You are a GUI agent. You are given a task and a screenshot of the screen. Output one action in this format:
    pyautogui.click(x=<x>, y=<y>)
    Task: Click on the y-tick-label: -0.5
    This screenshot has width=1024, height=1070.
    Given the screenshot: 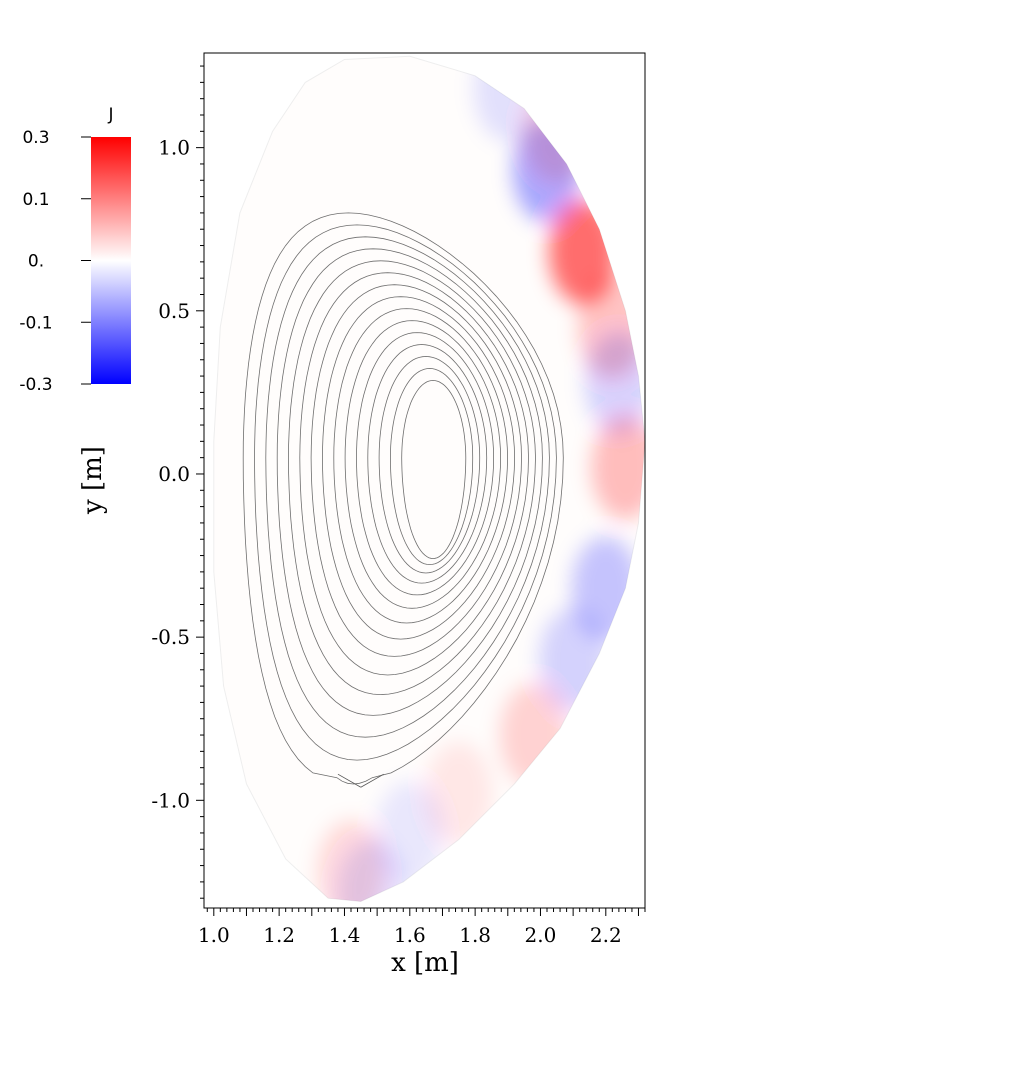 What is the action you would take?
    pyautogui.click(x=170, y=637)
    